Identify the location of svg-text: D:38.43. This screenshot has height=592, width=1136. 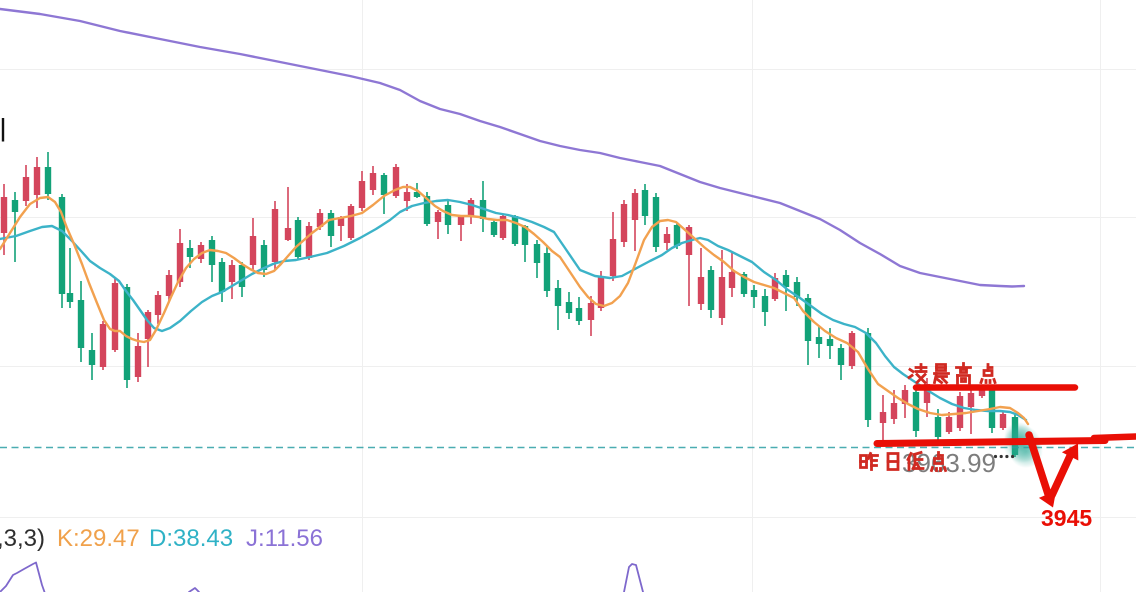
(191, 538).